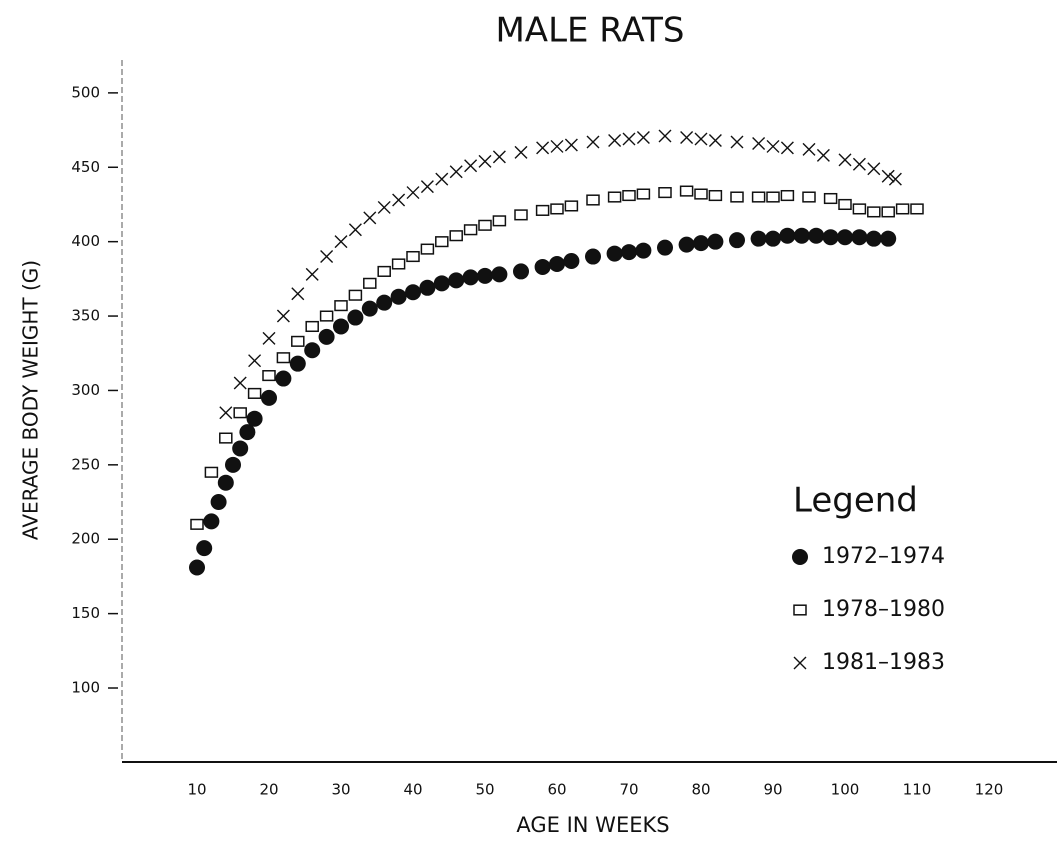  Describe the element at coordinates (85, 390) in the screenshot. I see `y-tick-label: 300` at that location.